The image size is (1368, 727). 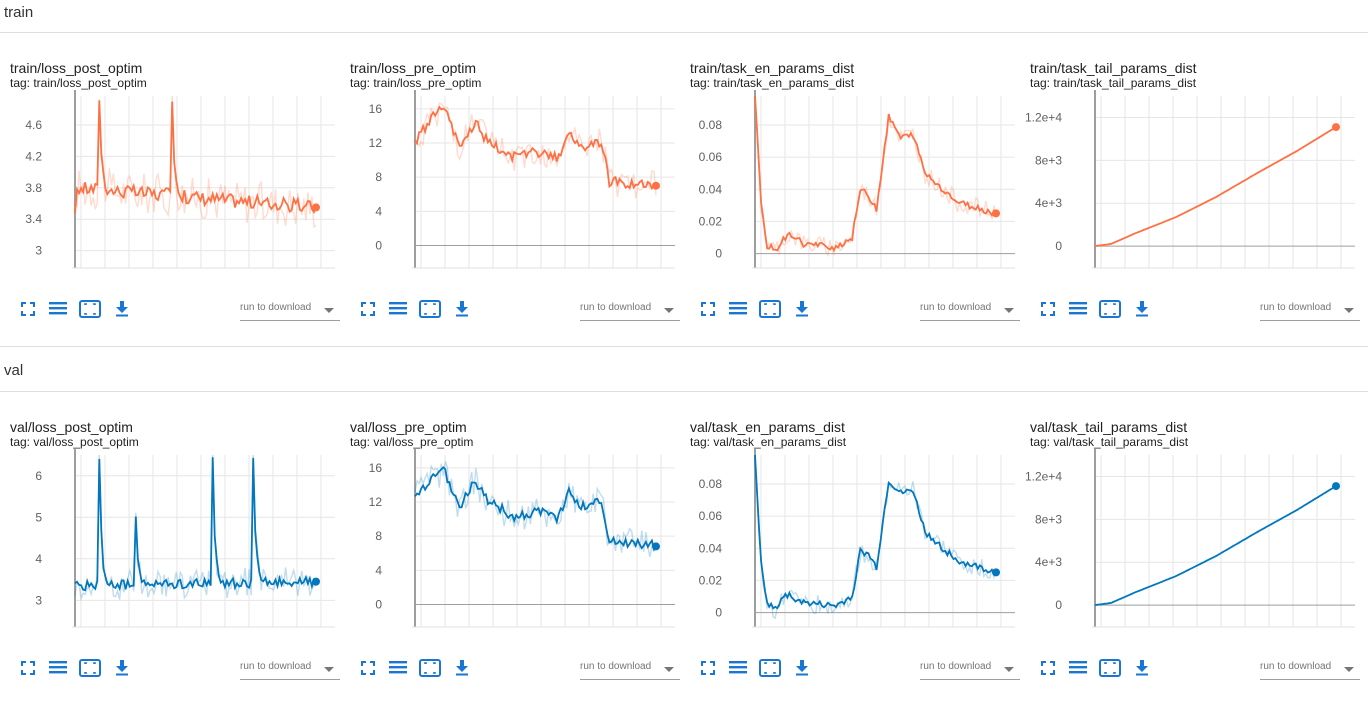 I want to click on y-tick-label: 8e+3, so click(x=1048, y=519).